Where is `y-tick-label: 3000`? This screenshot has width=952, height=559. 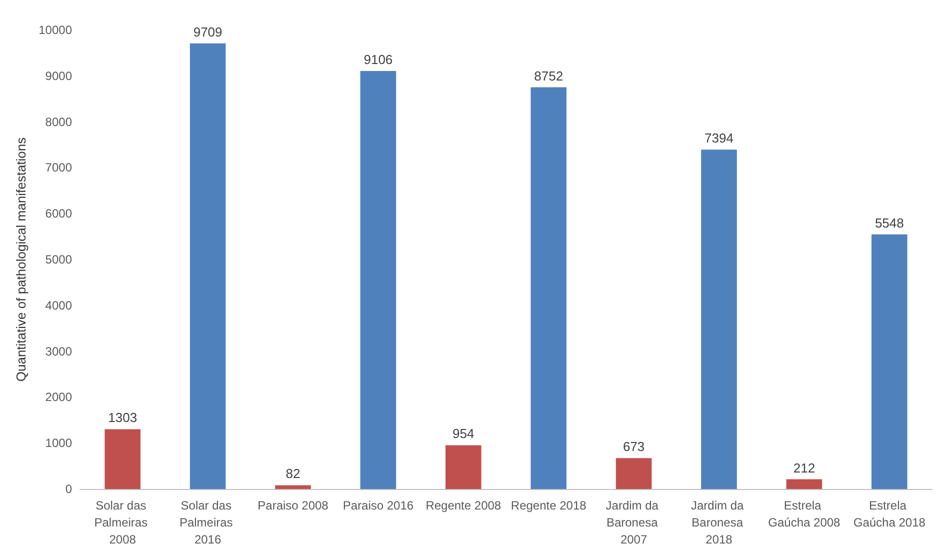
y-tick-label: 3000 is located at coordinates (58, 351).